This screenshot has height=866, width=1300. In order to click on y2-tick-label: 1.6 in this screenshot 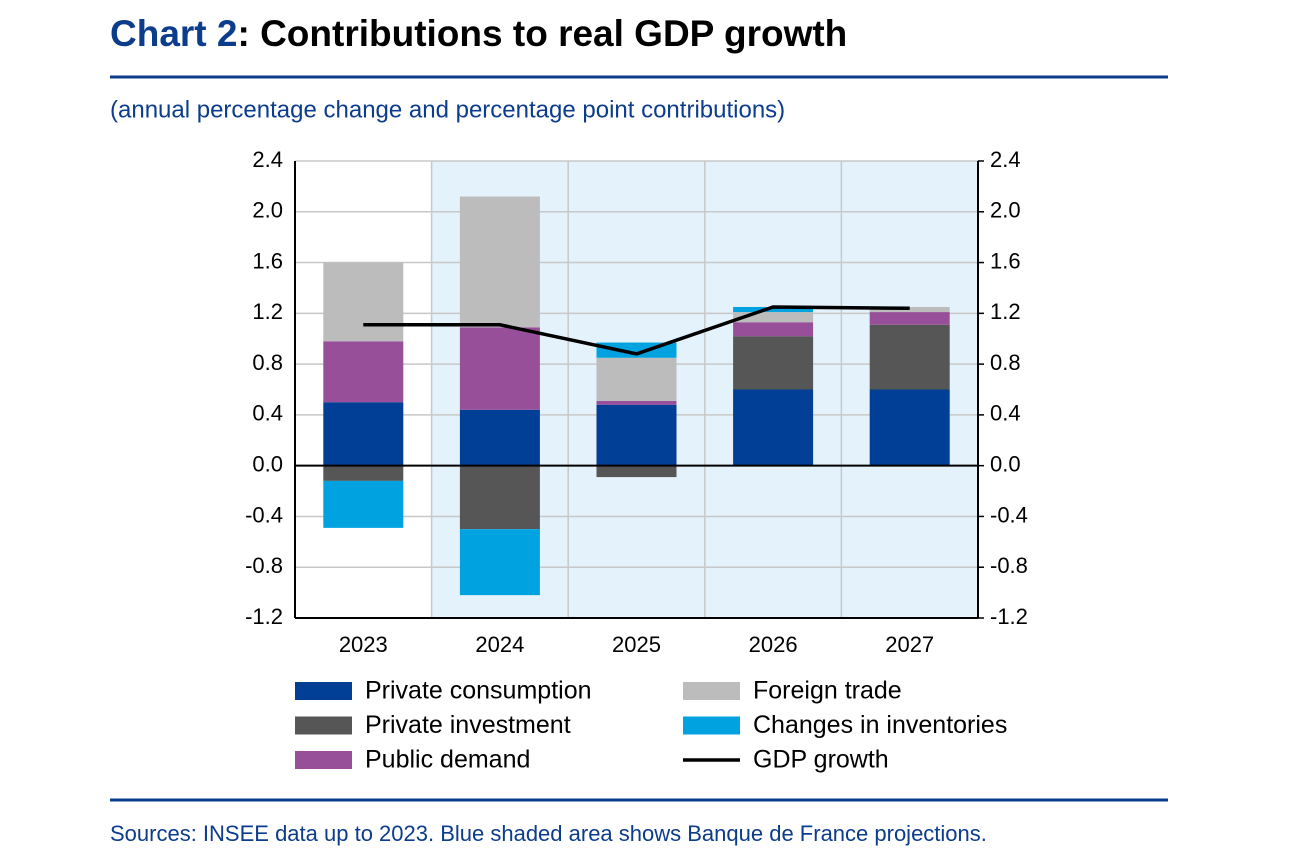, I will do `click(1005, 260)`.